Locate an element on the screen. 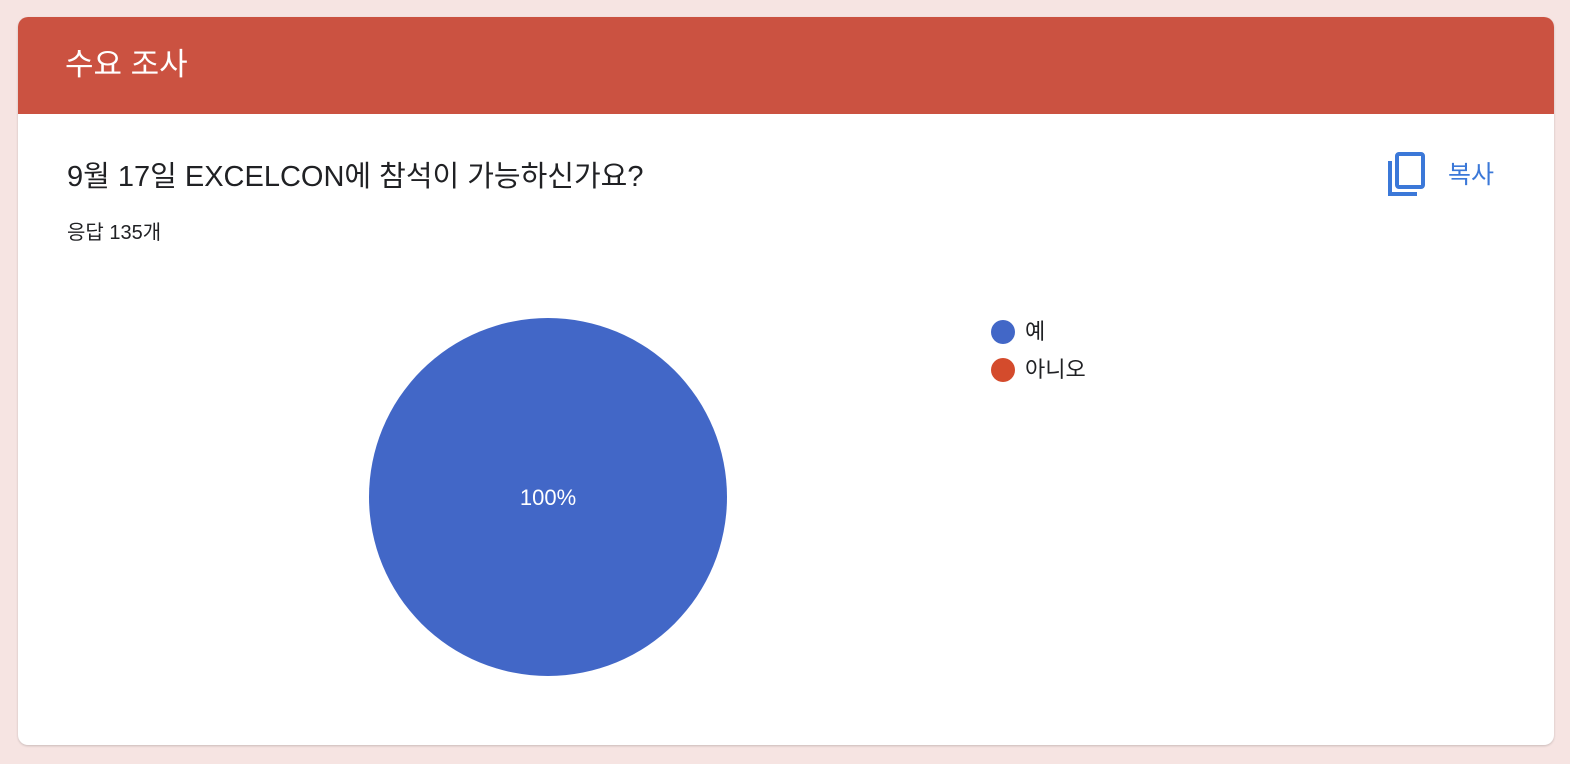 This screenshot has width=1570, height=764. legend-item-1: 아니오 is located at coordinates (1038, 370).